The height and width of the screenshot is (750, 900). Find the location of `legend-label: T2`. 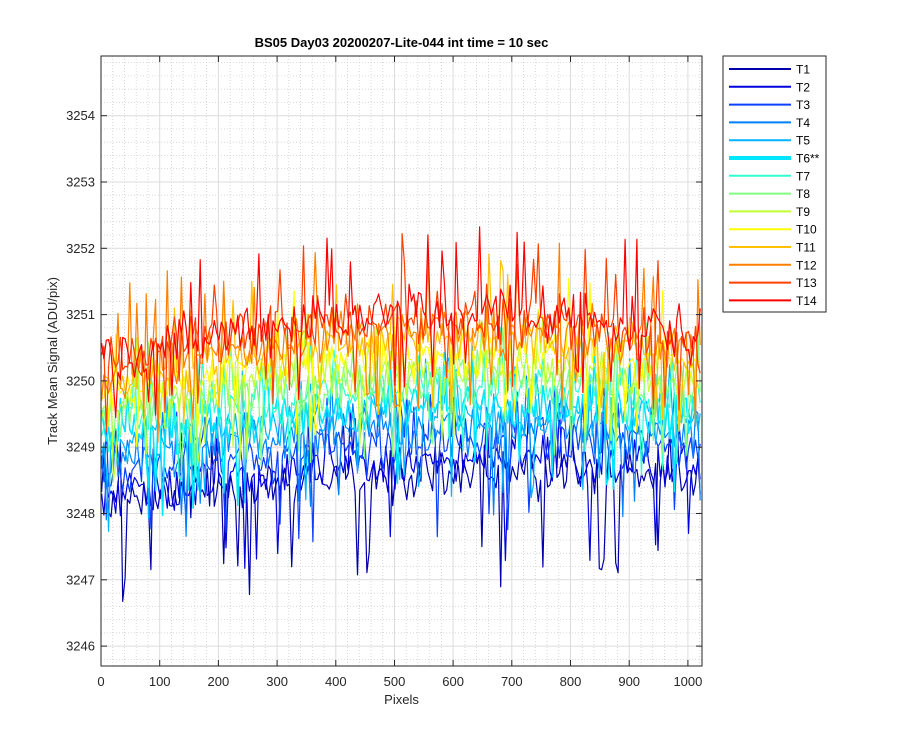

legend-label: T2 is located at coordinates (803, 87).